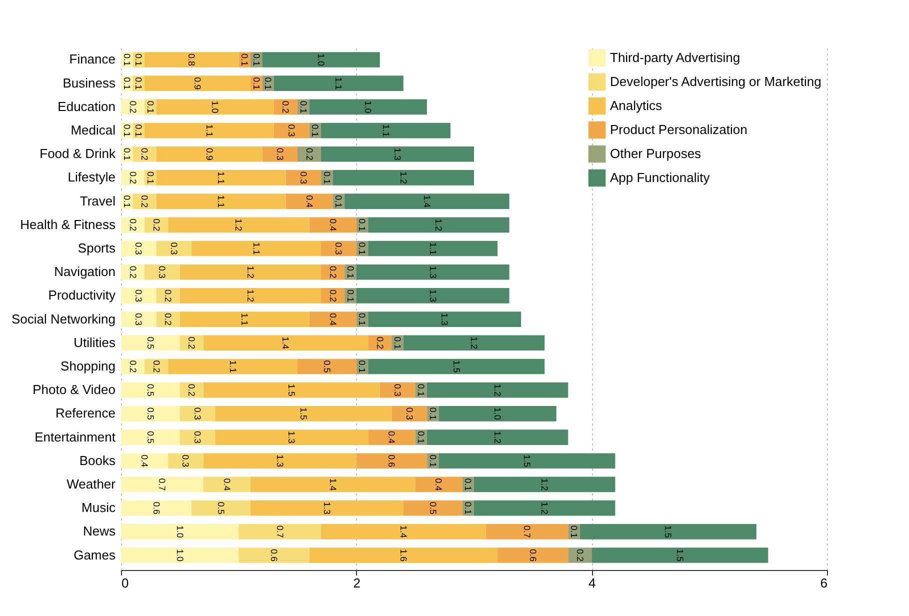 This screenshot has height=616, width=909. What do you see at coordinates (356, 583) in the screenshot?
I see `x-tick-label: 2` at bounding box center [356, 583].